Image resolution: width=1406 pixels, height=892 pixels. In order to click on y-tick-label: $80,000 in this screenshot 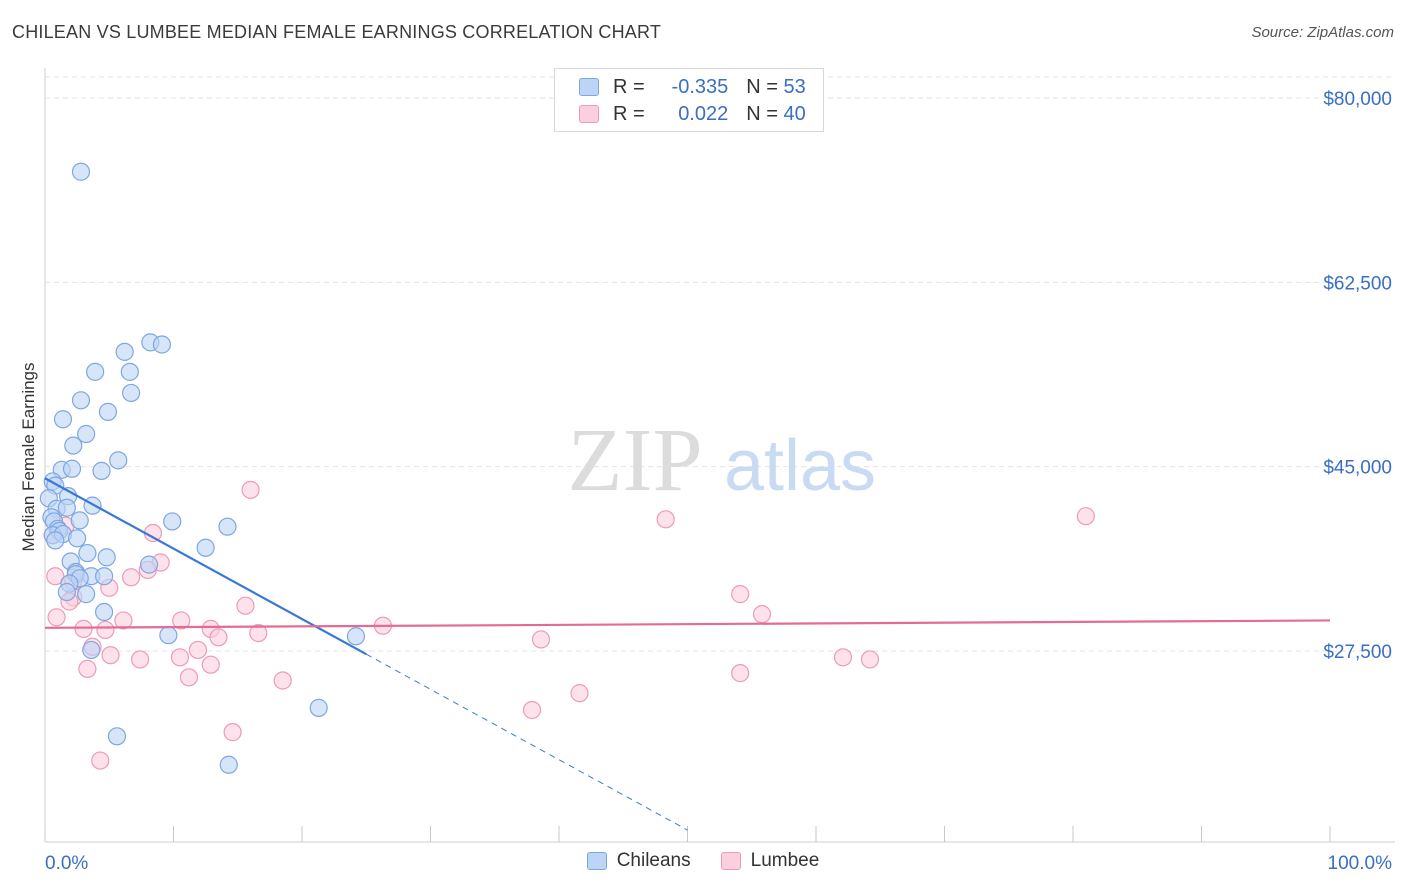, I will do `click(1357, 99)`.